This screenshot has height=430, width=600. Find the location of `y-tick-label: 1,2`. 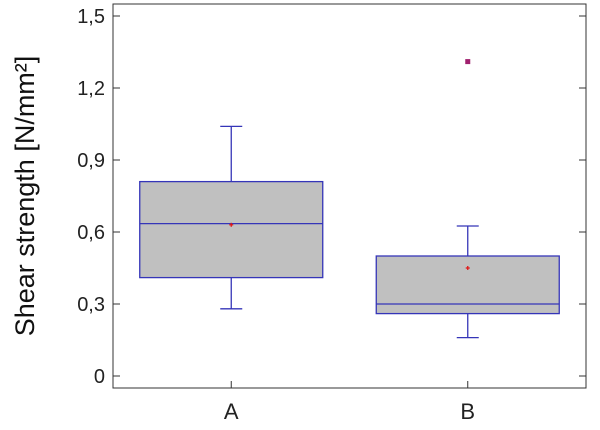

y-tick-label: 1,2 is located at coordinates (91, 89).